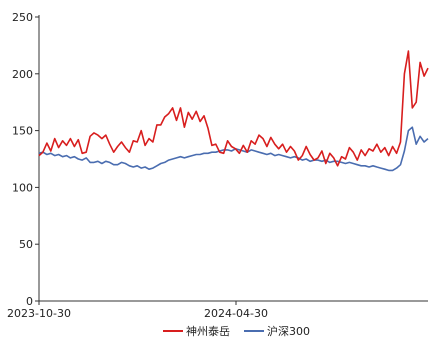 The height and width of the screenshot is (343, 429). What do you see at coordinates (208, 331) in the screenshot?
I see `legend-label: 神州泰岳` at bounding box center [208, 331].